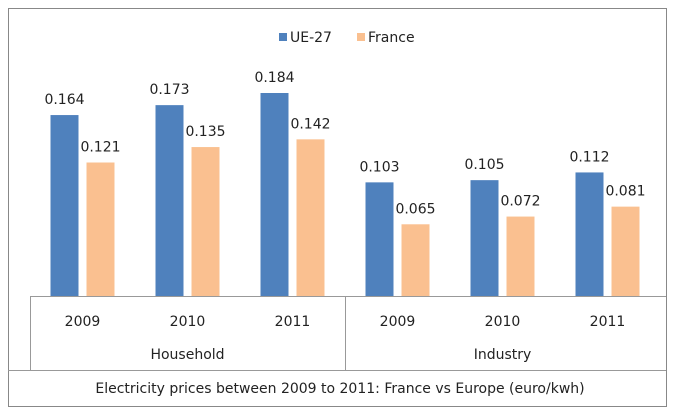 The image size is (675, 410). What do you see at coordinates (100, 148) in the screenshot?
I see `data-label: 0.121` at bounding box center [100, 148].